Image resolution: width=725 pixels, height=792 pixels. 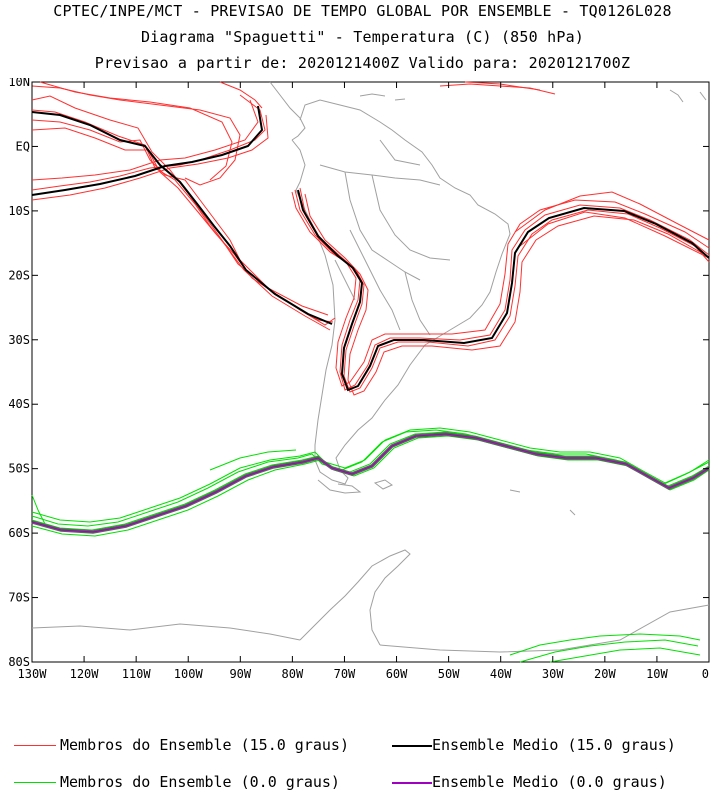 What do you see at coordinates (345, 674) in the screenshot?
I see `lon-label: 70W` at bounding box center [345, 674].